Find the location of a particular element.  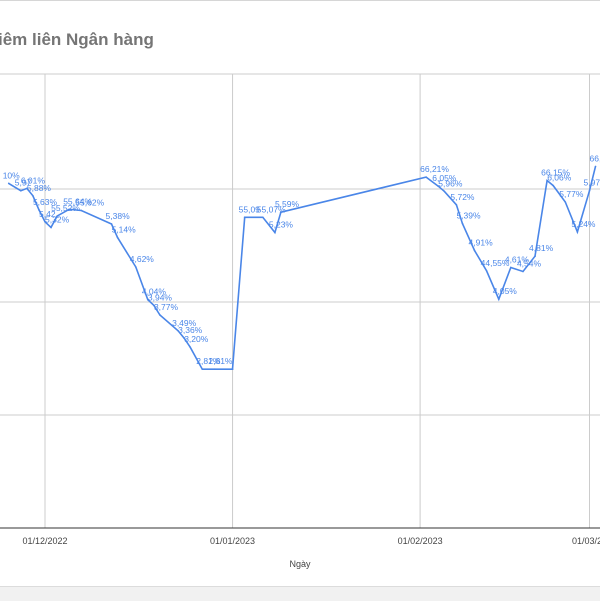

data-label: 4,62% is located at coordinates (142, 259).